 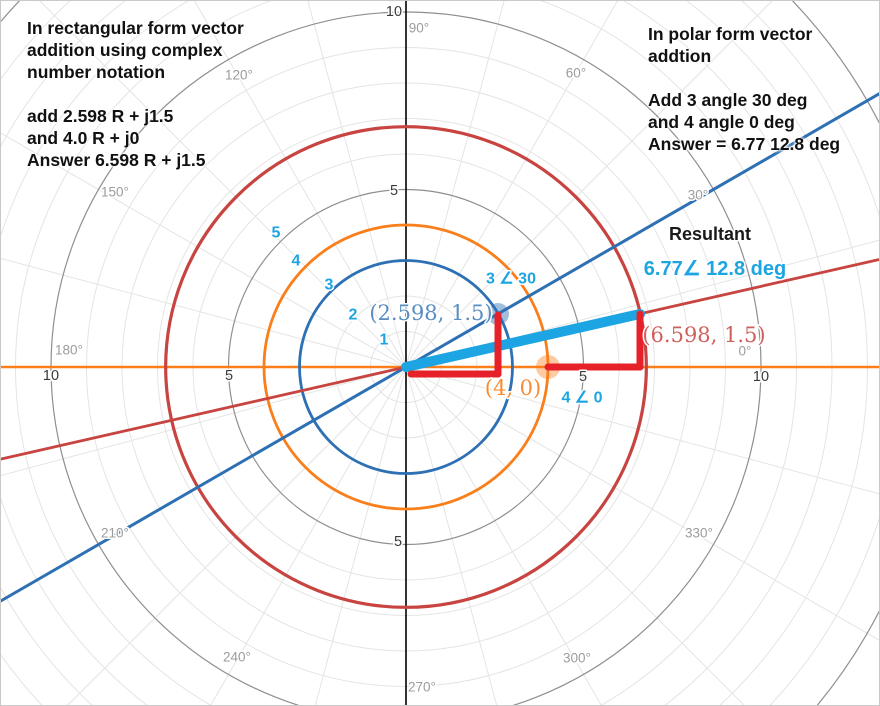 I want to click on circle-number-1: 1, so click(x=384, y=340).